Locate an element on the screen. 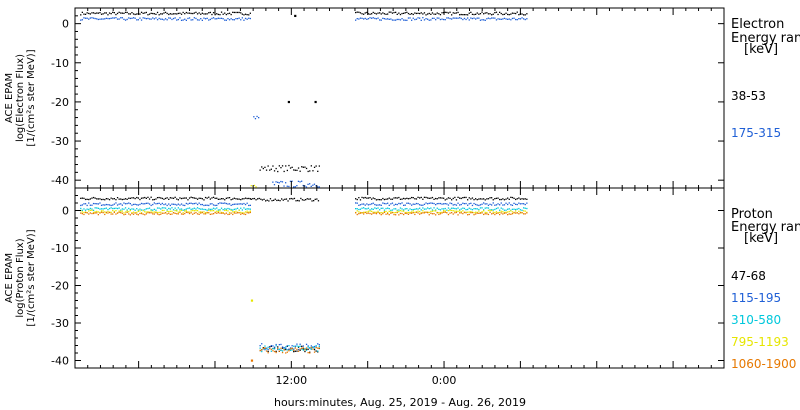  proton-ylabel-line3: [1/(cm²s ster MeV)] is located at coordinates (31, 277).